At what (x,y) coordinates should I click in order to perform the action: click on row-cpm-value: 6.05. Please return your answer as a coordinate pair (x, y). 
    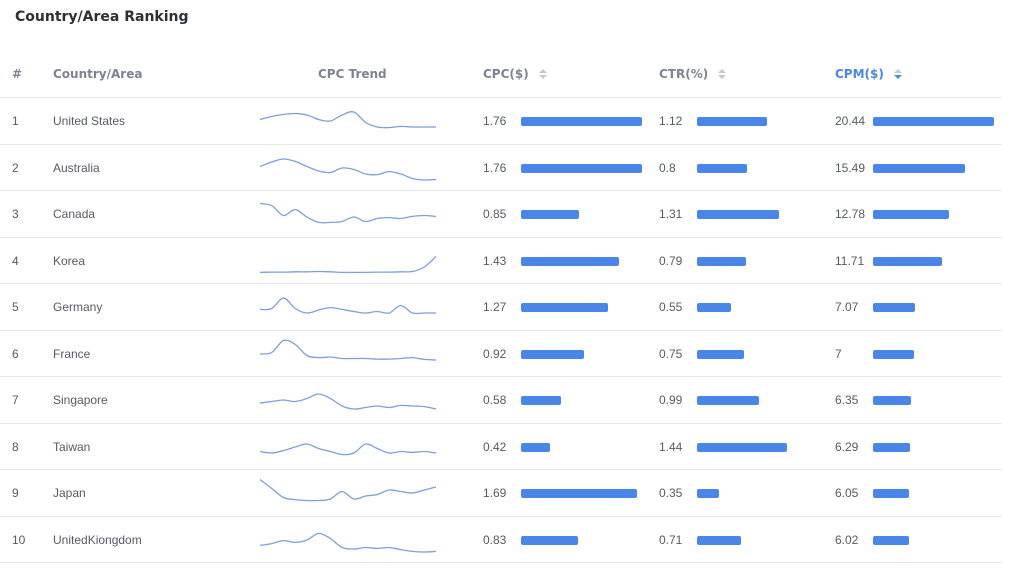
    Looking at the image, I should click on (847, 493).